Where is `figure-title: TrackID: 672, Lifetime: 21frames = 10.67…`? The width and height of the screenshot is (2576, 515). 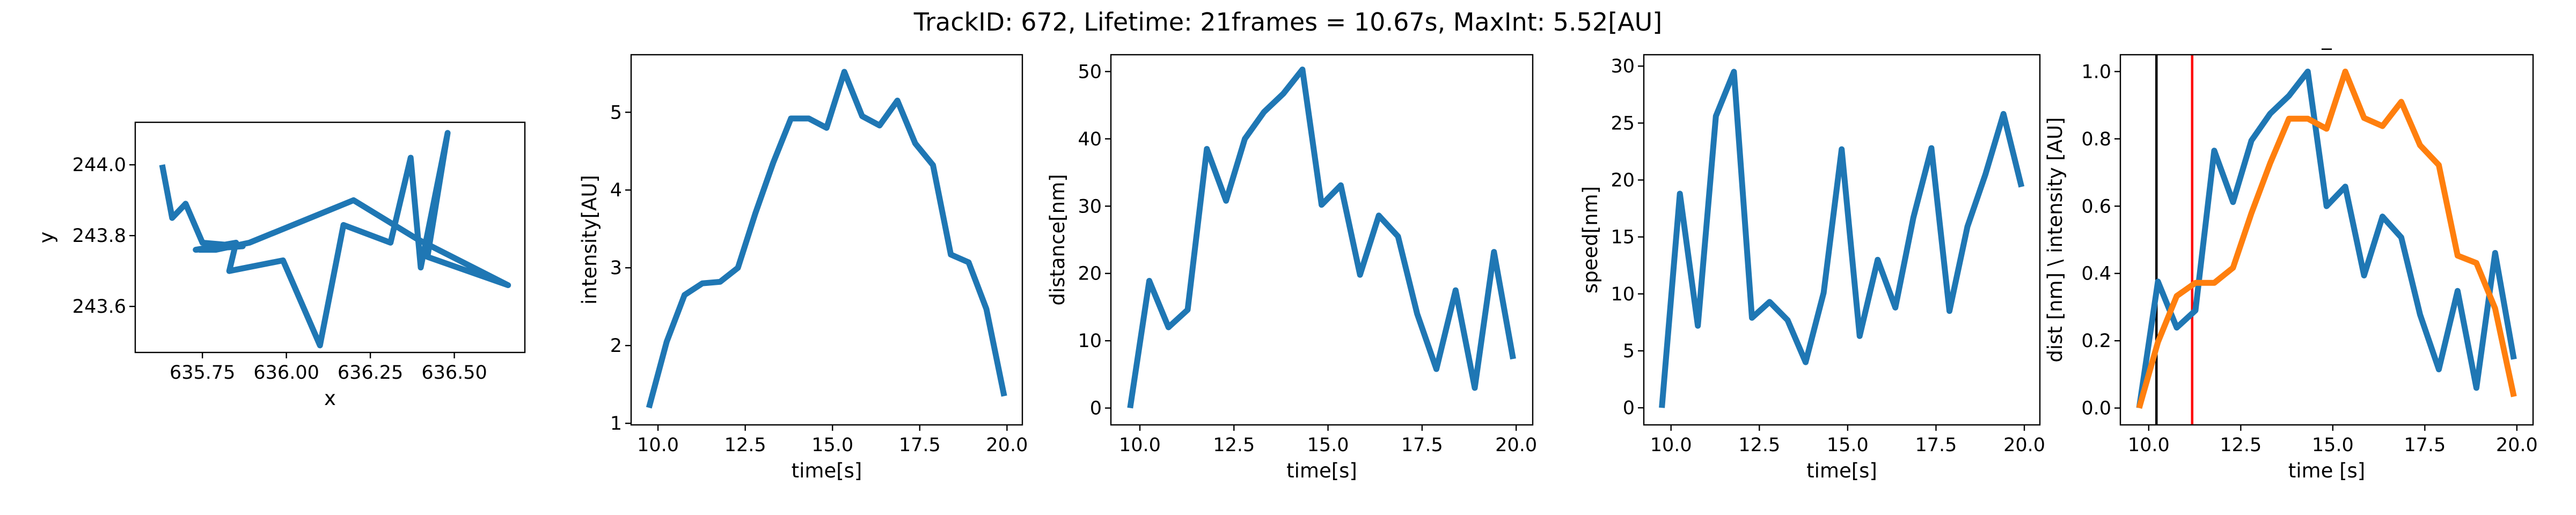
figure-title: TrackID: 672, Lifetime: 21frames = 10.67… is located at coordinates (1288, 22).